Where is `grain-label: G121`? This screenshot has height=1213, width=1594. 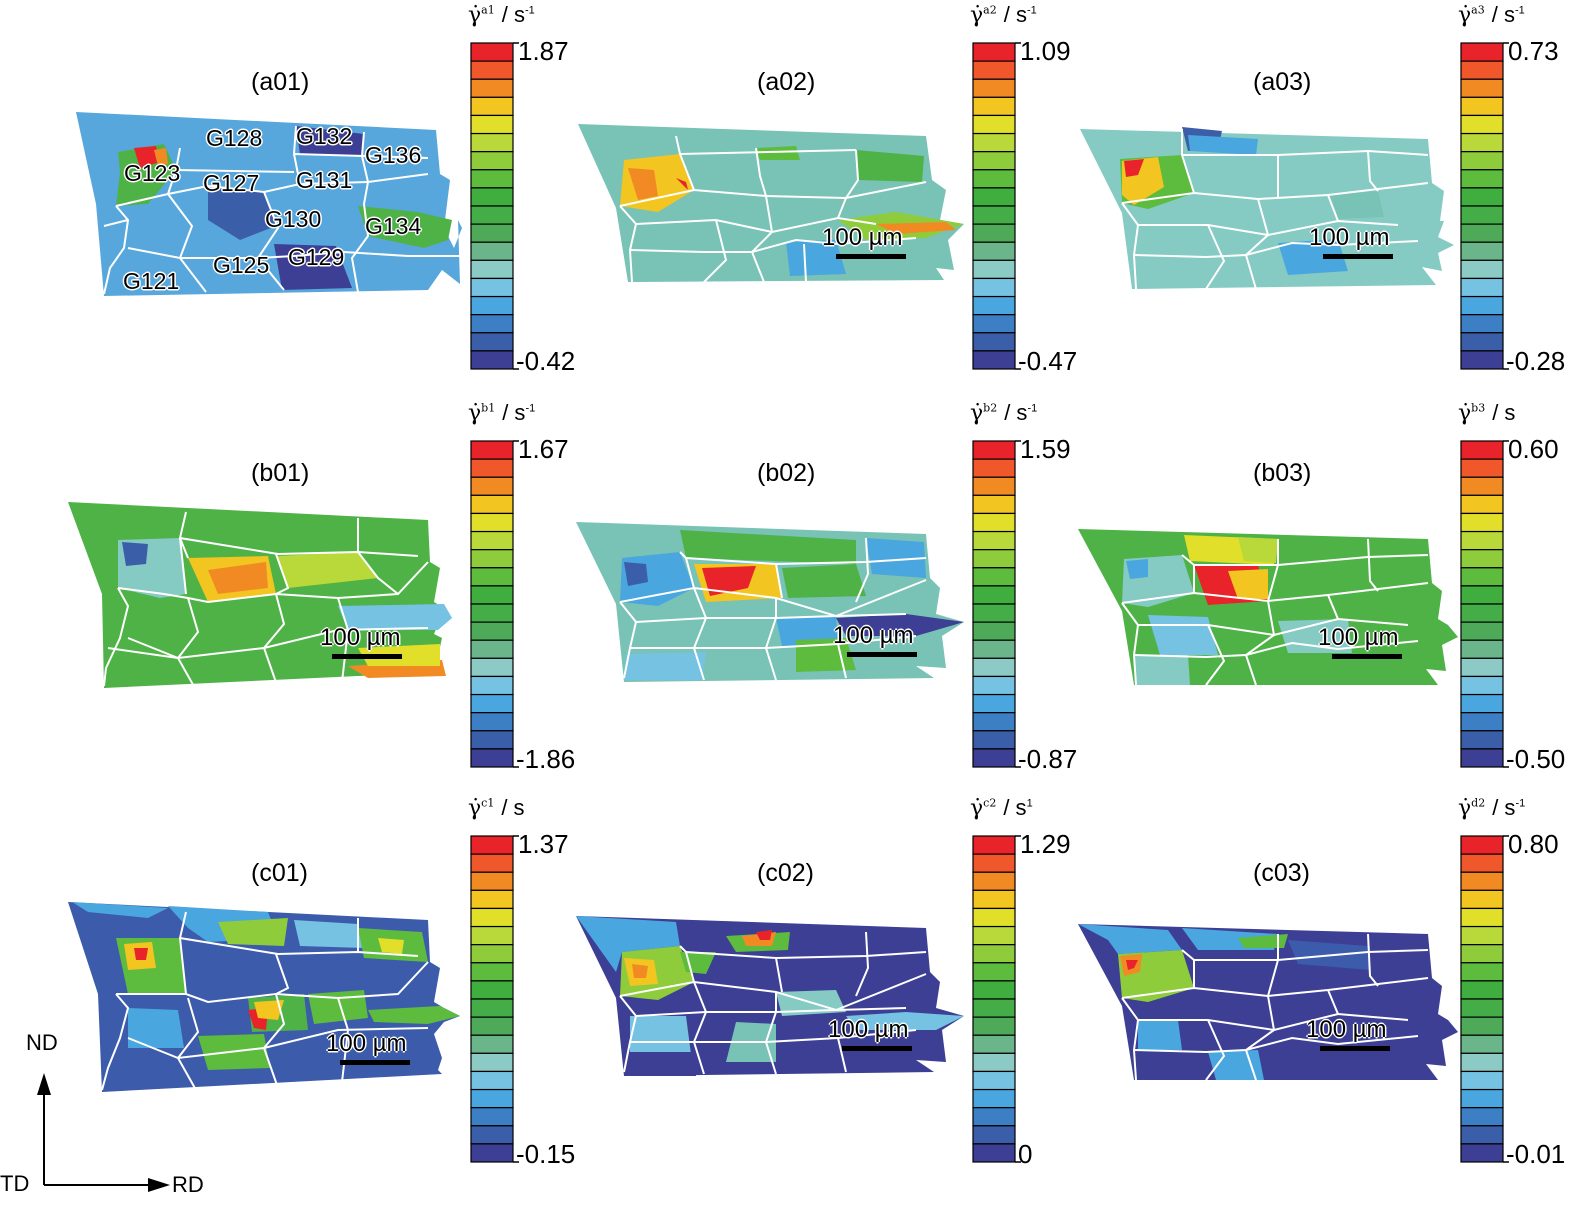 grain-label: G121 is located at coordinates (151, 281).